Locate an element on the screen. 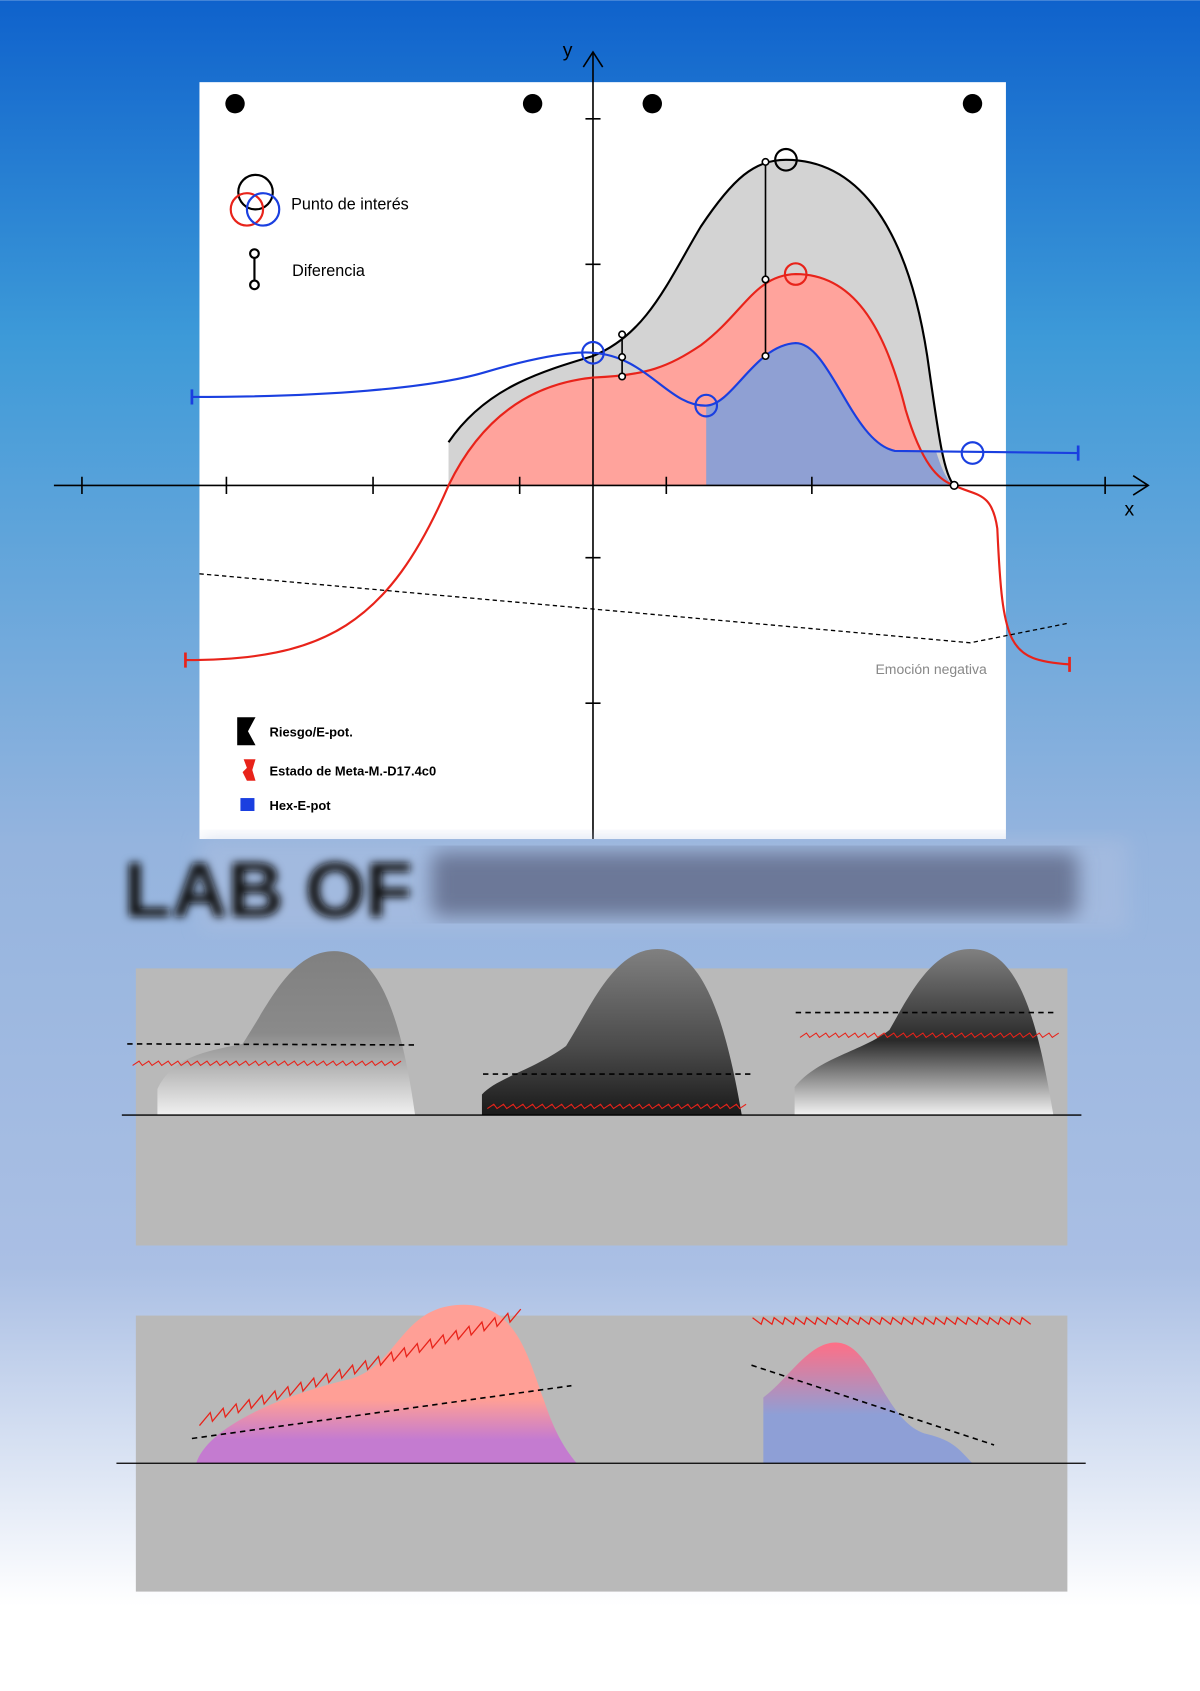  blue-curve is located at coordinates (635, 398).